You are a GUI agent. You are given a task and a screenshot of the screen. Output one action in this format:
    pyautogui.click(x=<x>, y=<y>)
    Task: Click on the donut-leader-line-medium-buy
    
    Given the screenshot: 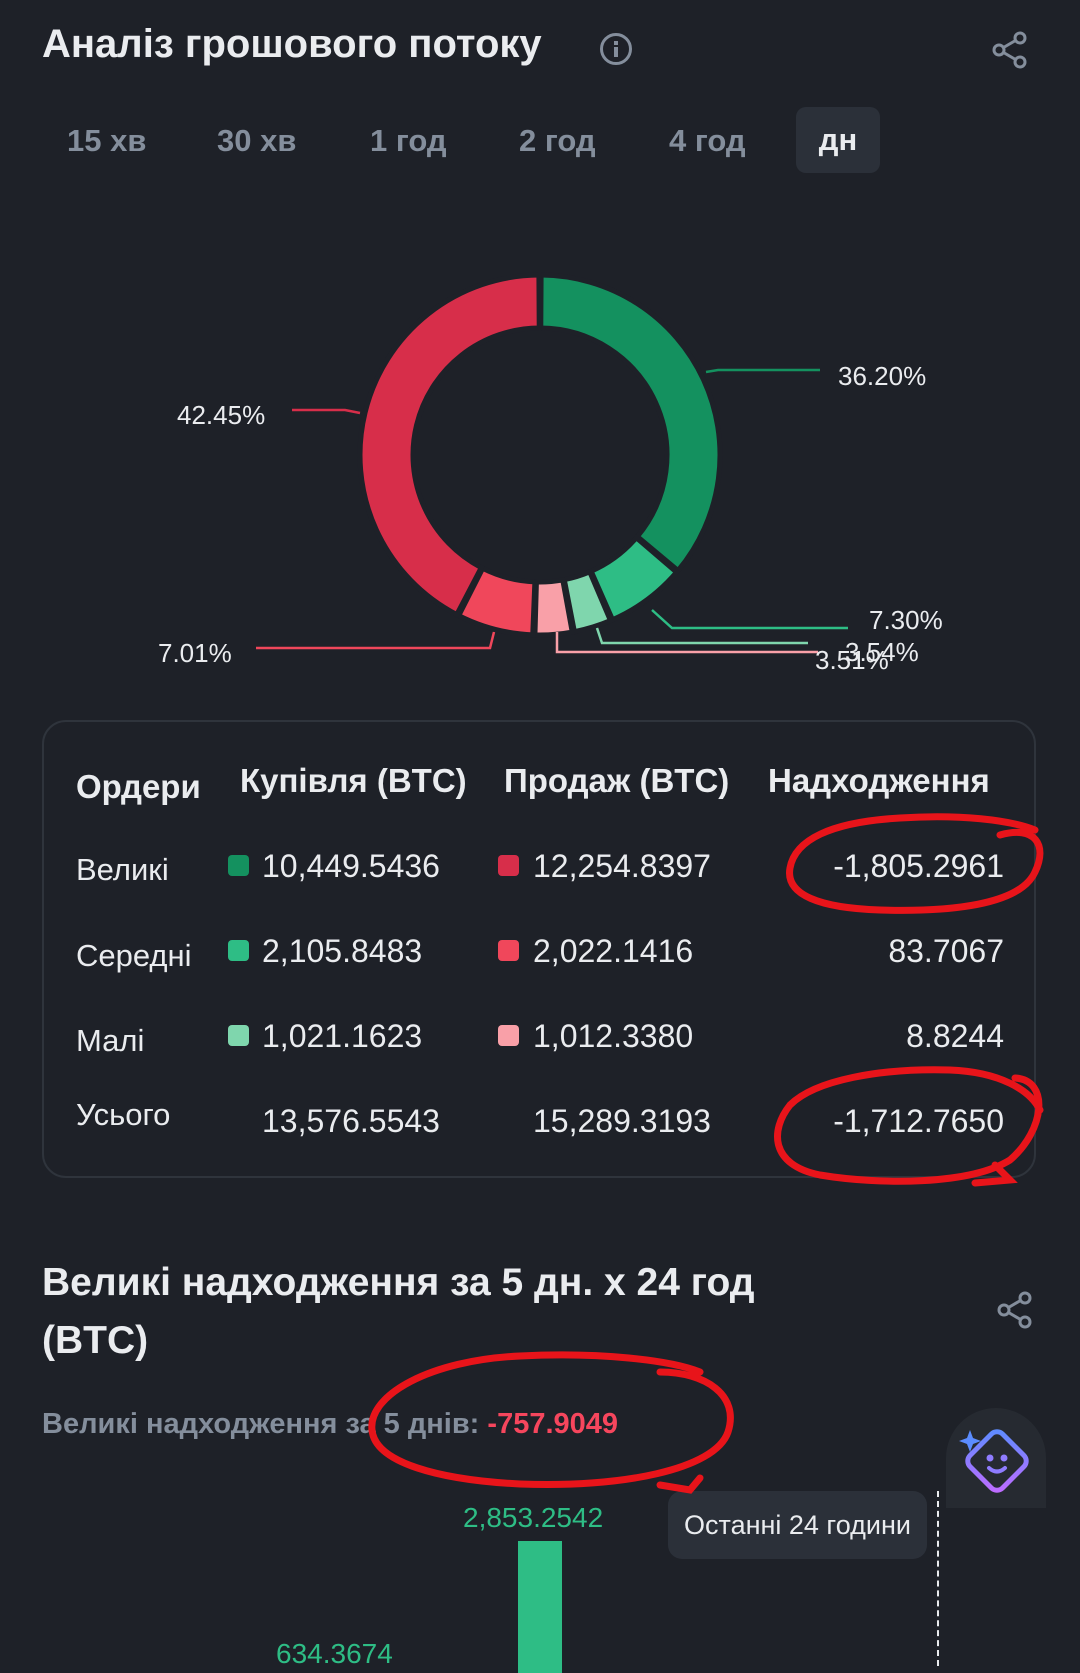 What is the action you would take?
    pyautogui.click(x=749, y=619)
    